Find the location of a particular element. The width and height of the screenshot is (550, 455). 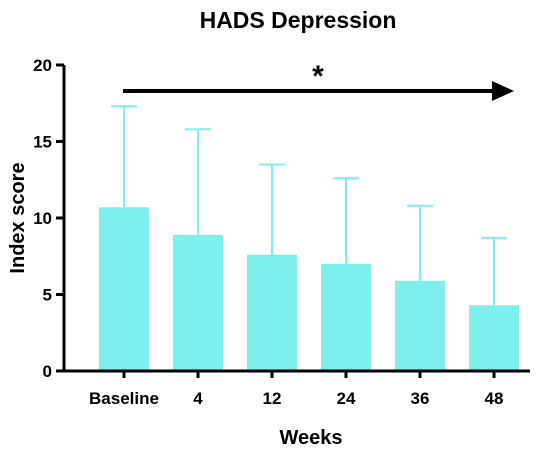

trend-arrow-head is located at coordinates (503, 91).